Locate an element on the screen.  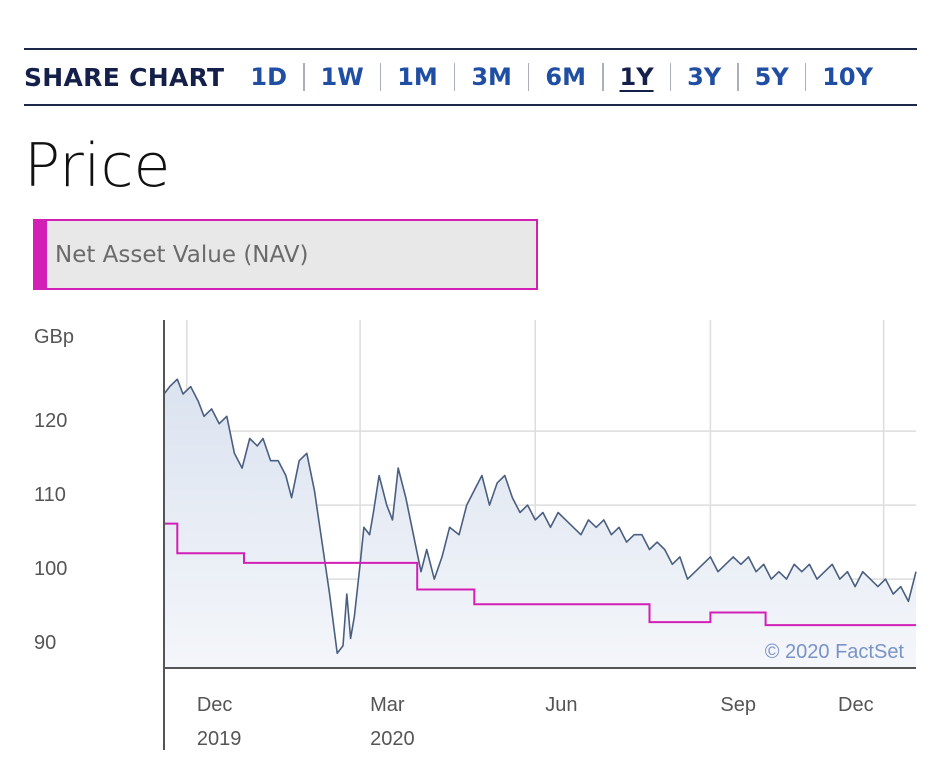
x-tick-year-label: 2020 is located at coordinates (392, 739).